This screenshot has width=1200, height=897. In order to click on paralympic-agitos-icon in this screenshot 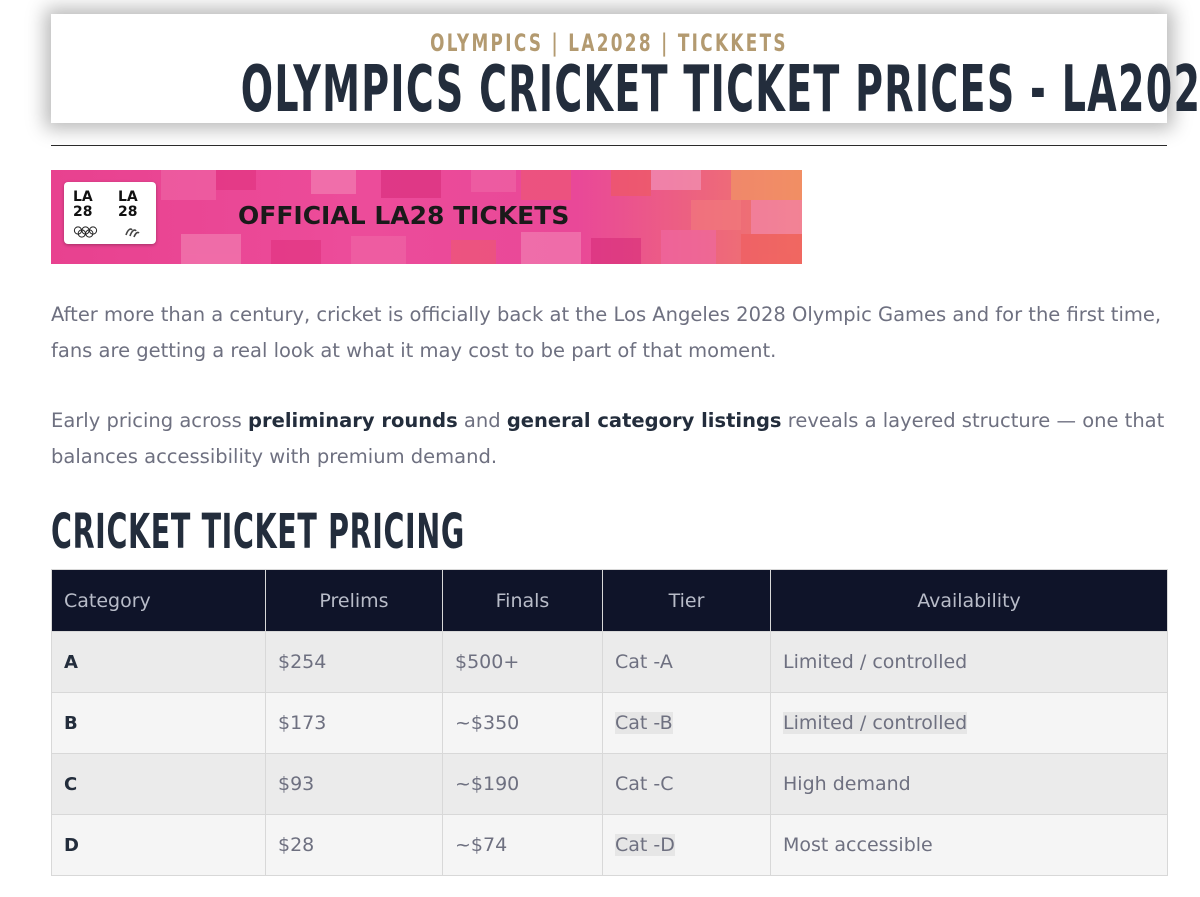, I will do `click(132, 233)`.